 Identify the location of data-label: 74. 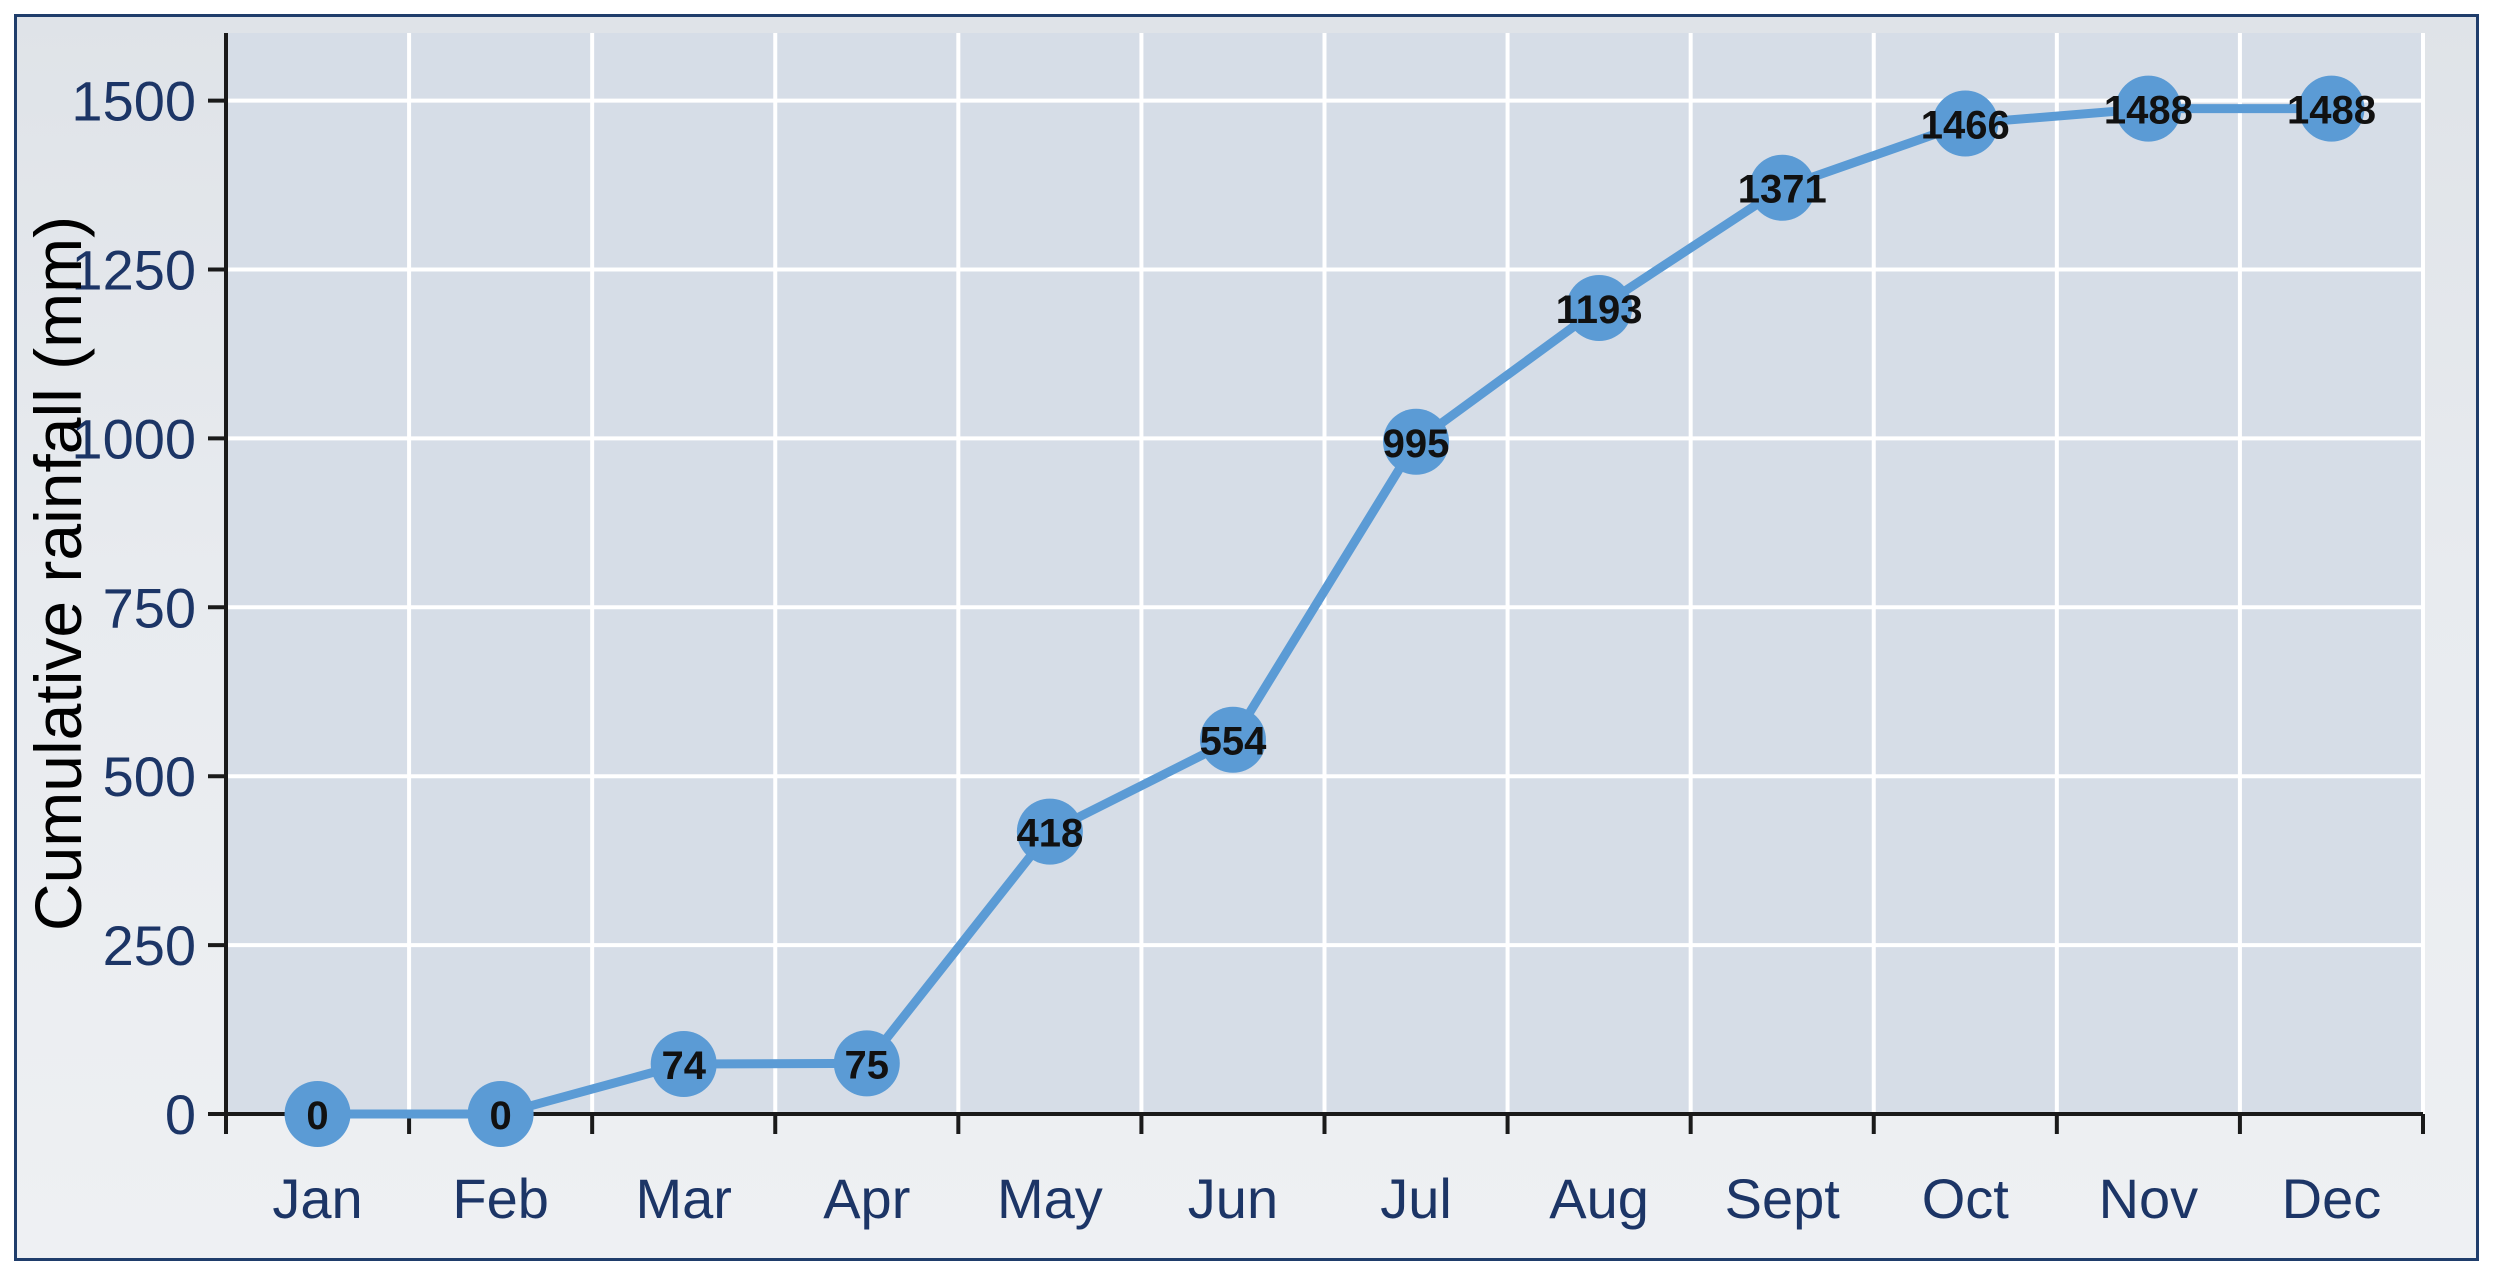
(683, 1066).